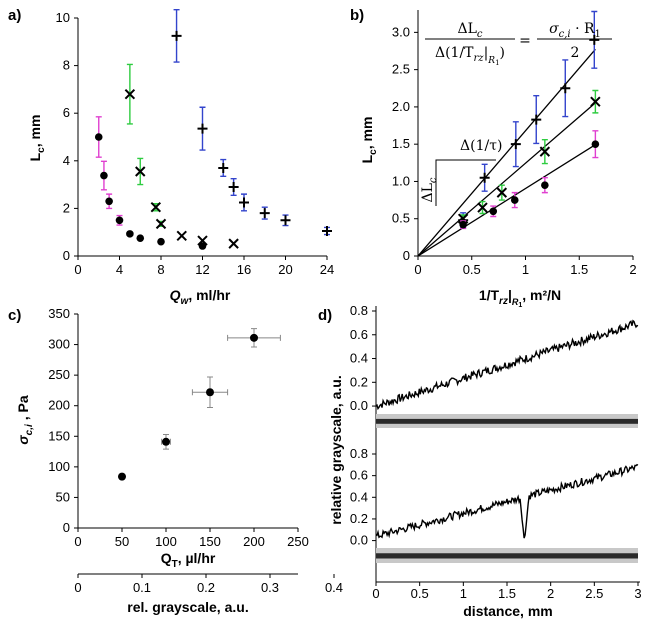 The image size is (655, 626). Describe the element at coordinates (66, 207) in the screenshot. I see `chart-a-y-tick-label: 2` at that location.